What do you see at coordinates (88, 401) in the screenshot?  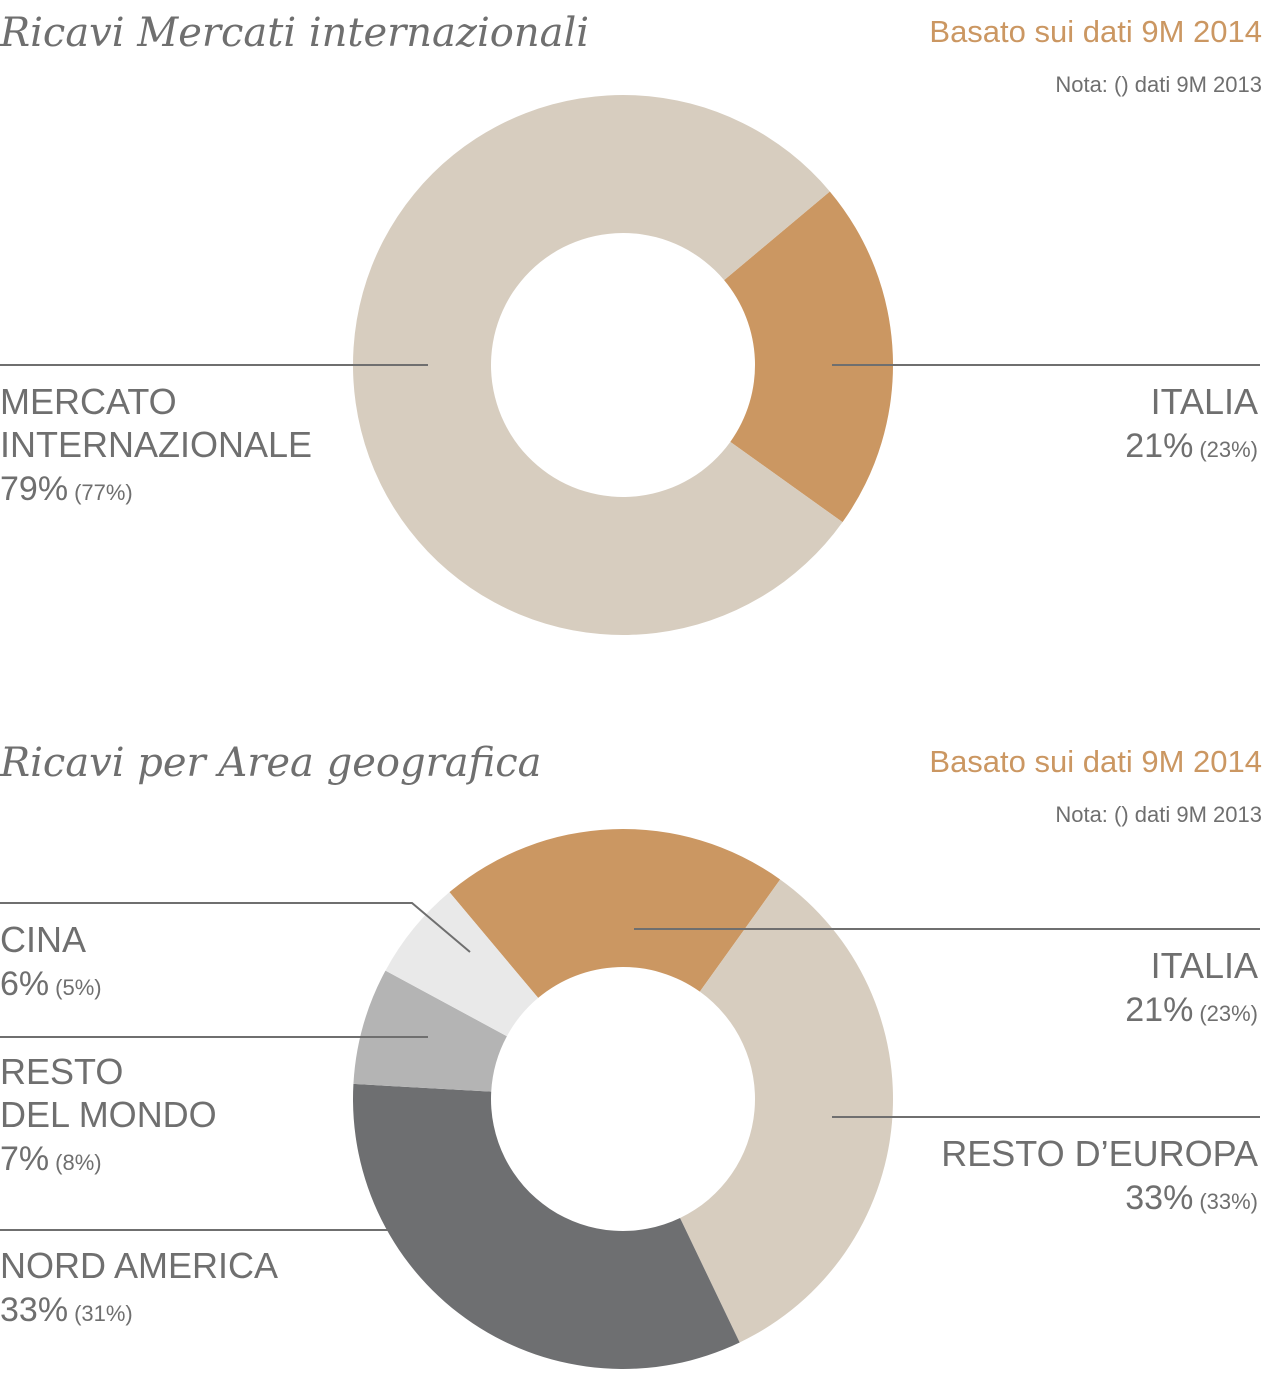 I see `label-name-line: MERCATO` at bounding box center [88, 401].